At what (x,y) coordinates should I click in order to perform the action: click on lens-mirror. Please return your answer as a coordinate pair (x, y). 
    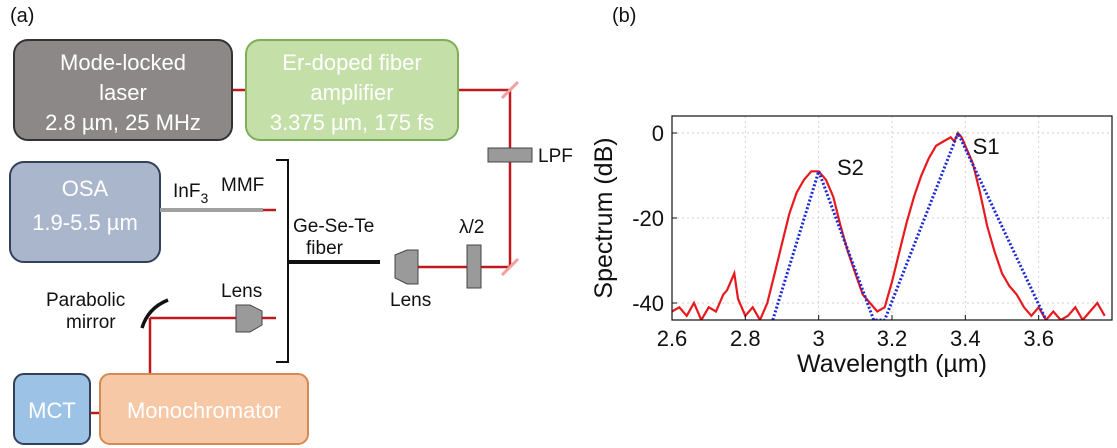
    Looking at the image, I should click on (249, 318).